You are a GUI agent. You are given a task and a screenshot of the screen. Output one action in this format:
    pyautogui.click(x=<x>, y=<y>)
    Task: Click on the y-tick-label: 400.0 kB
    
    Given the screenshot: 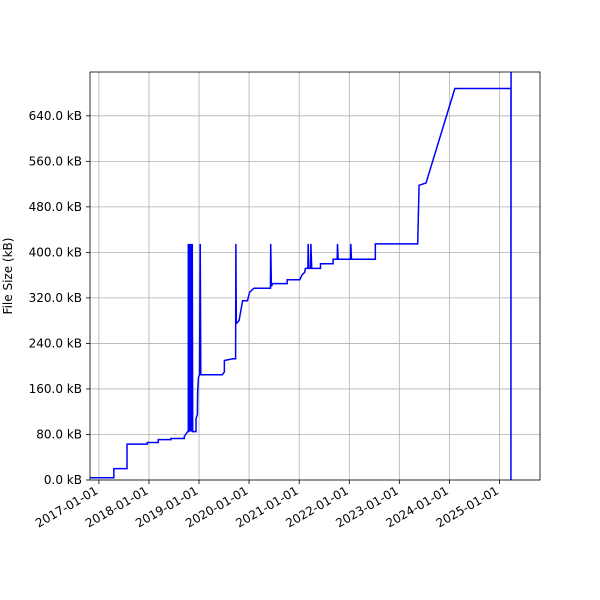 What is the action you would take?
    pyautogui.click(x=55, y=252)
    